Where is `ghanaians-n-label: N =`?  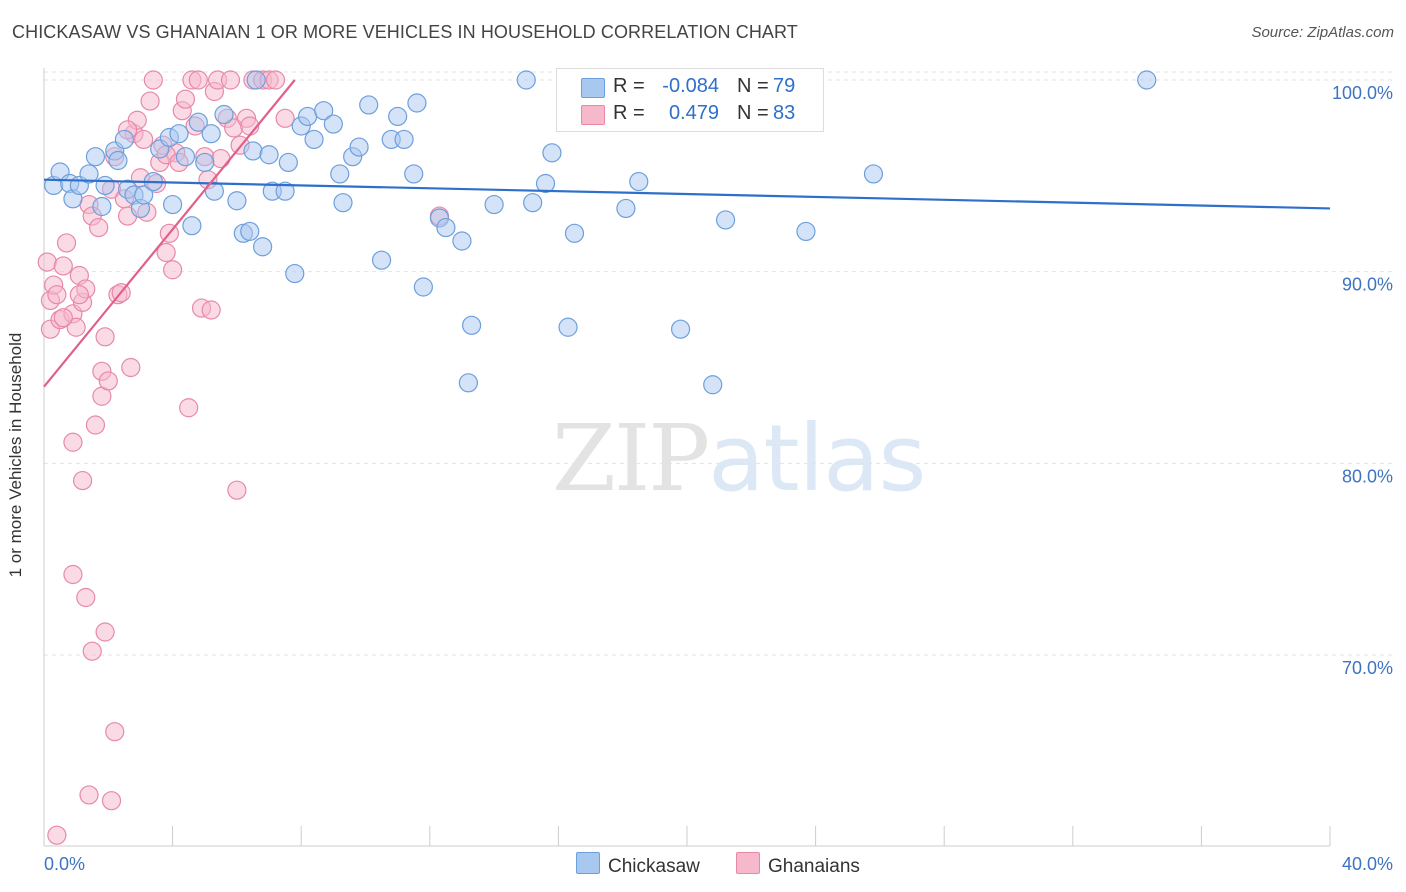 ghanaians-n-label: N = is located at coordinates (753, 113).